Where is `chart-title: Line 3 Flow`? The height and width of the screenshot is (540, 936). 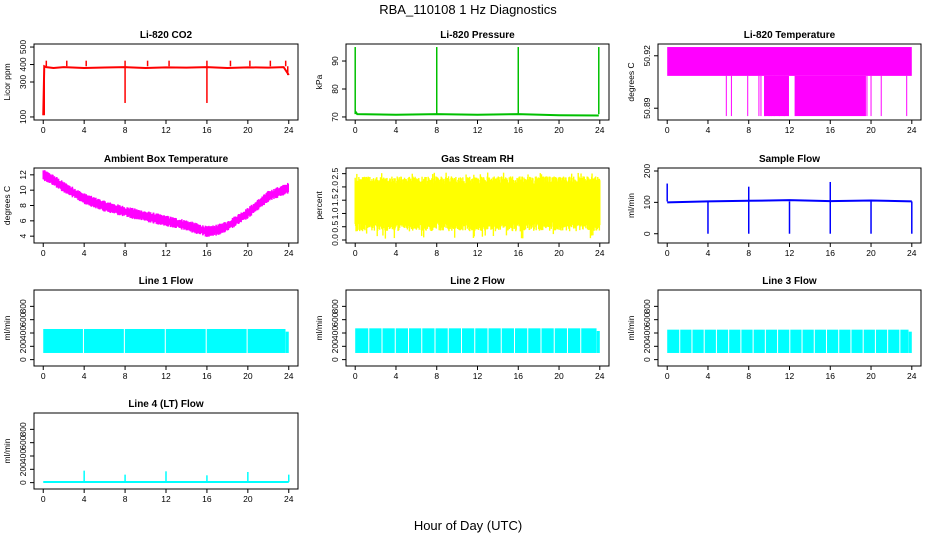 chart-title: Line 3 Flow is located at coordinates (789, 281).